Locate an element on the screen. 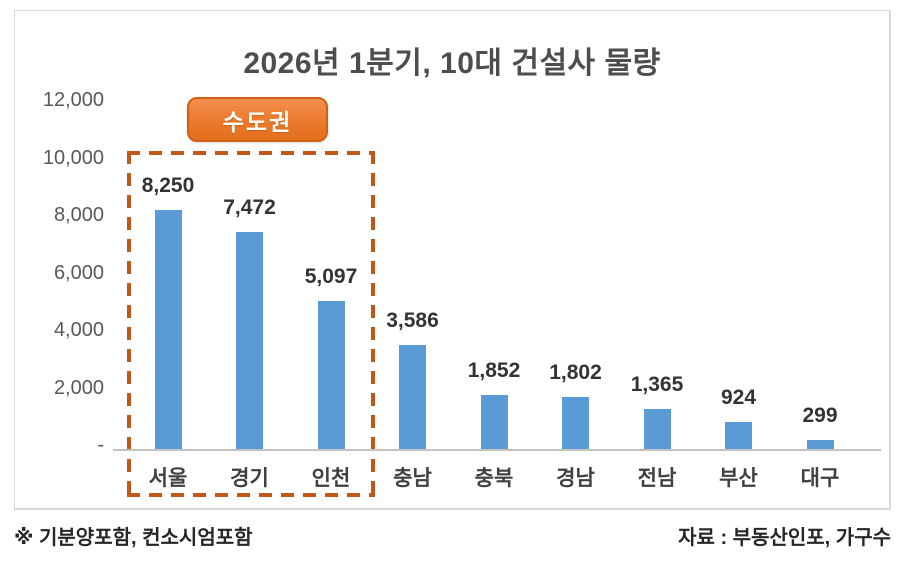 Image resolution: width=900 pixels, height=562 pixels. dashed-box-right-edge is located at coordinates (373, 324).